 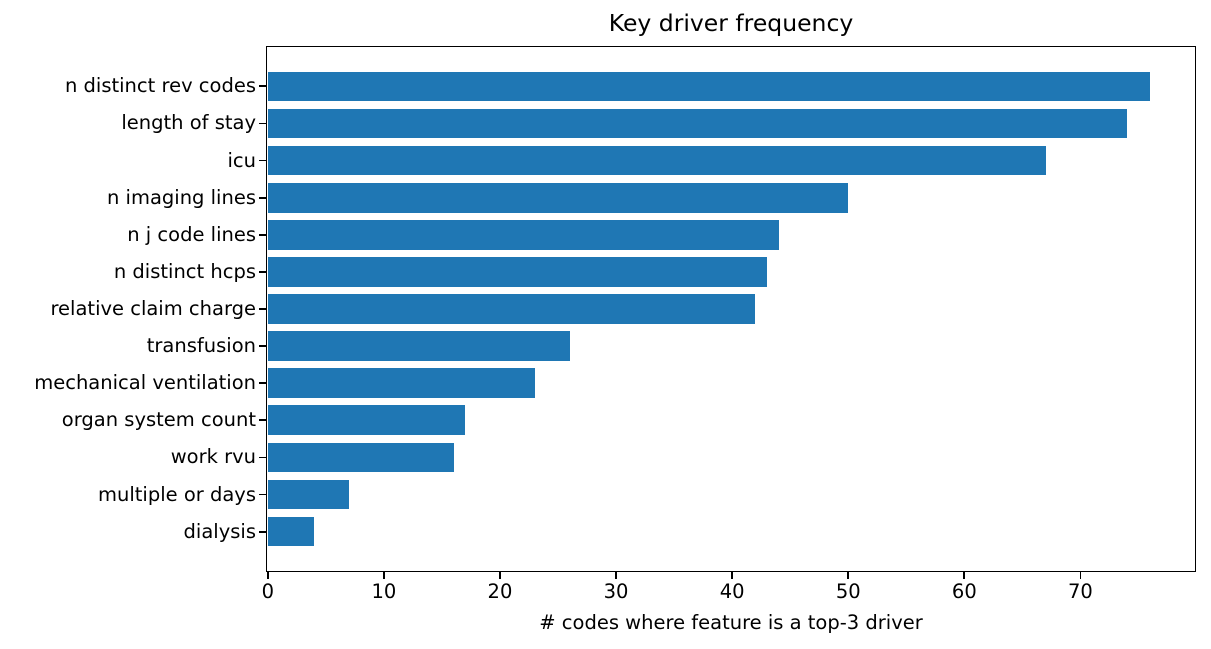 What do you see at coordinates (517, 272) in the screenshot?
I see `bar-n-distinct-hcps` at bounding box center [517, 272].